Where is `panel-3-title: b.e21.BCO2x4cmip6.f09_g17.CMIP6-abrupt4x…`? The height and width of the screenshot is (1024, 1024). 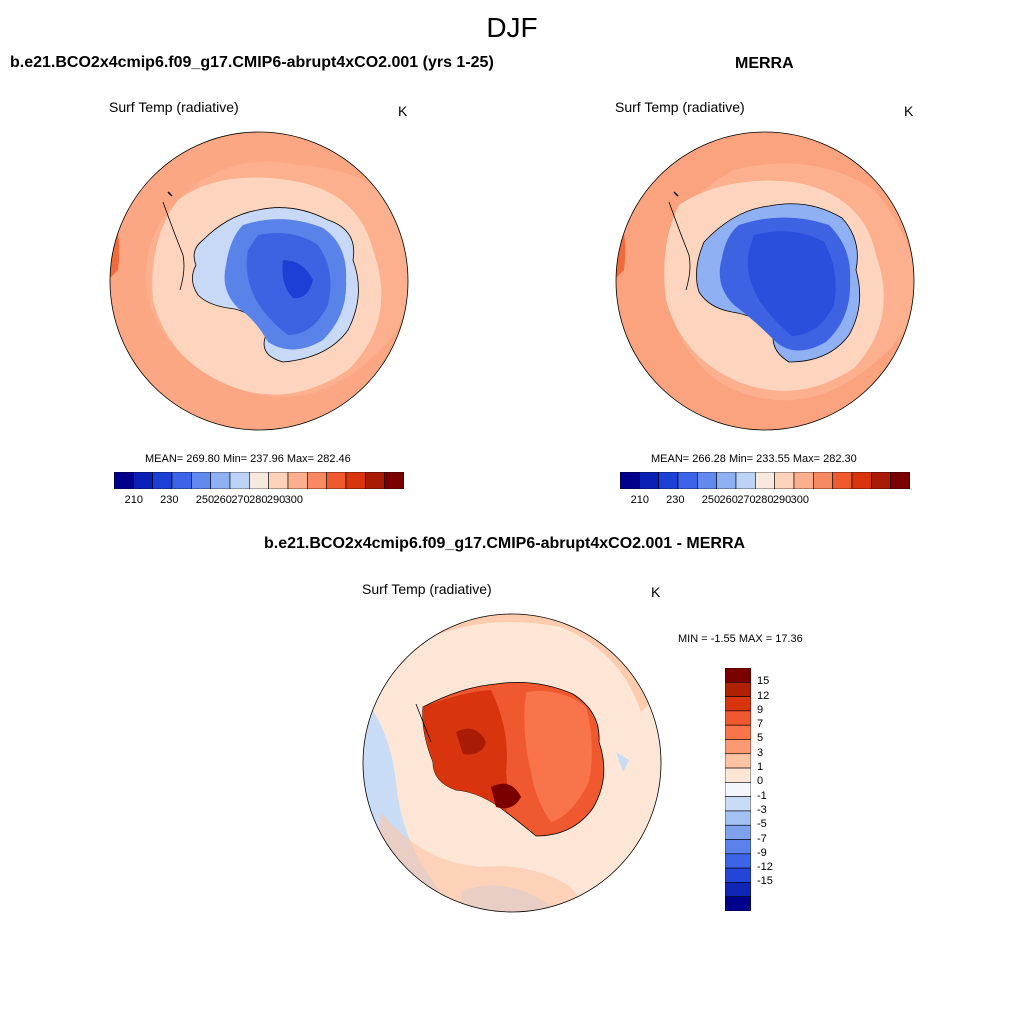 panel-3-title: b.e21.BCO2x4cmip6.f09_g17.CMIP6-abrupt4x… is located at coordinates (505, 543).